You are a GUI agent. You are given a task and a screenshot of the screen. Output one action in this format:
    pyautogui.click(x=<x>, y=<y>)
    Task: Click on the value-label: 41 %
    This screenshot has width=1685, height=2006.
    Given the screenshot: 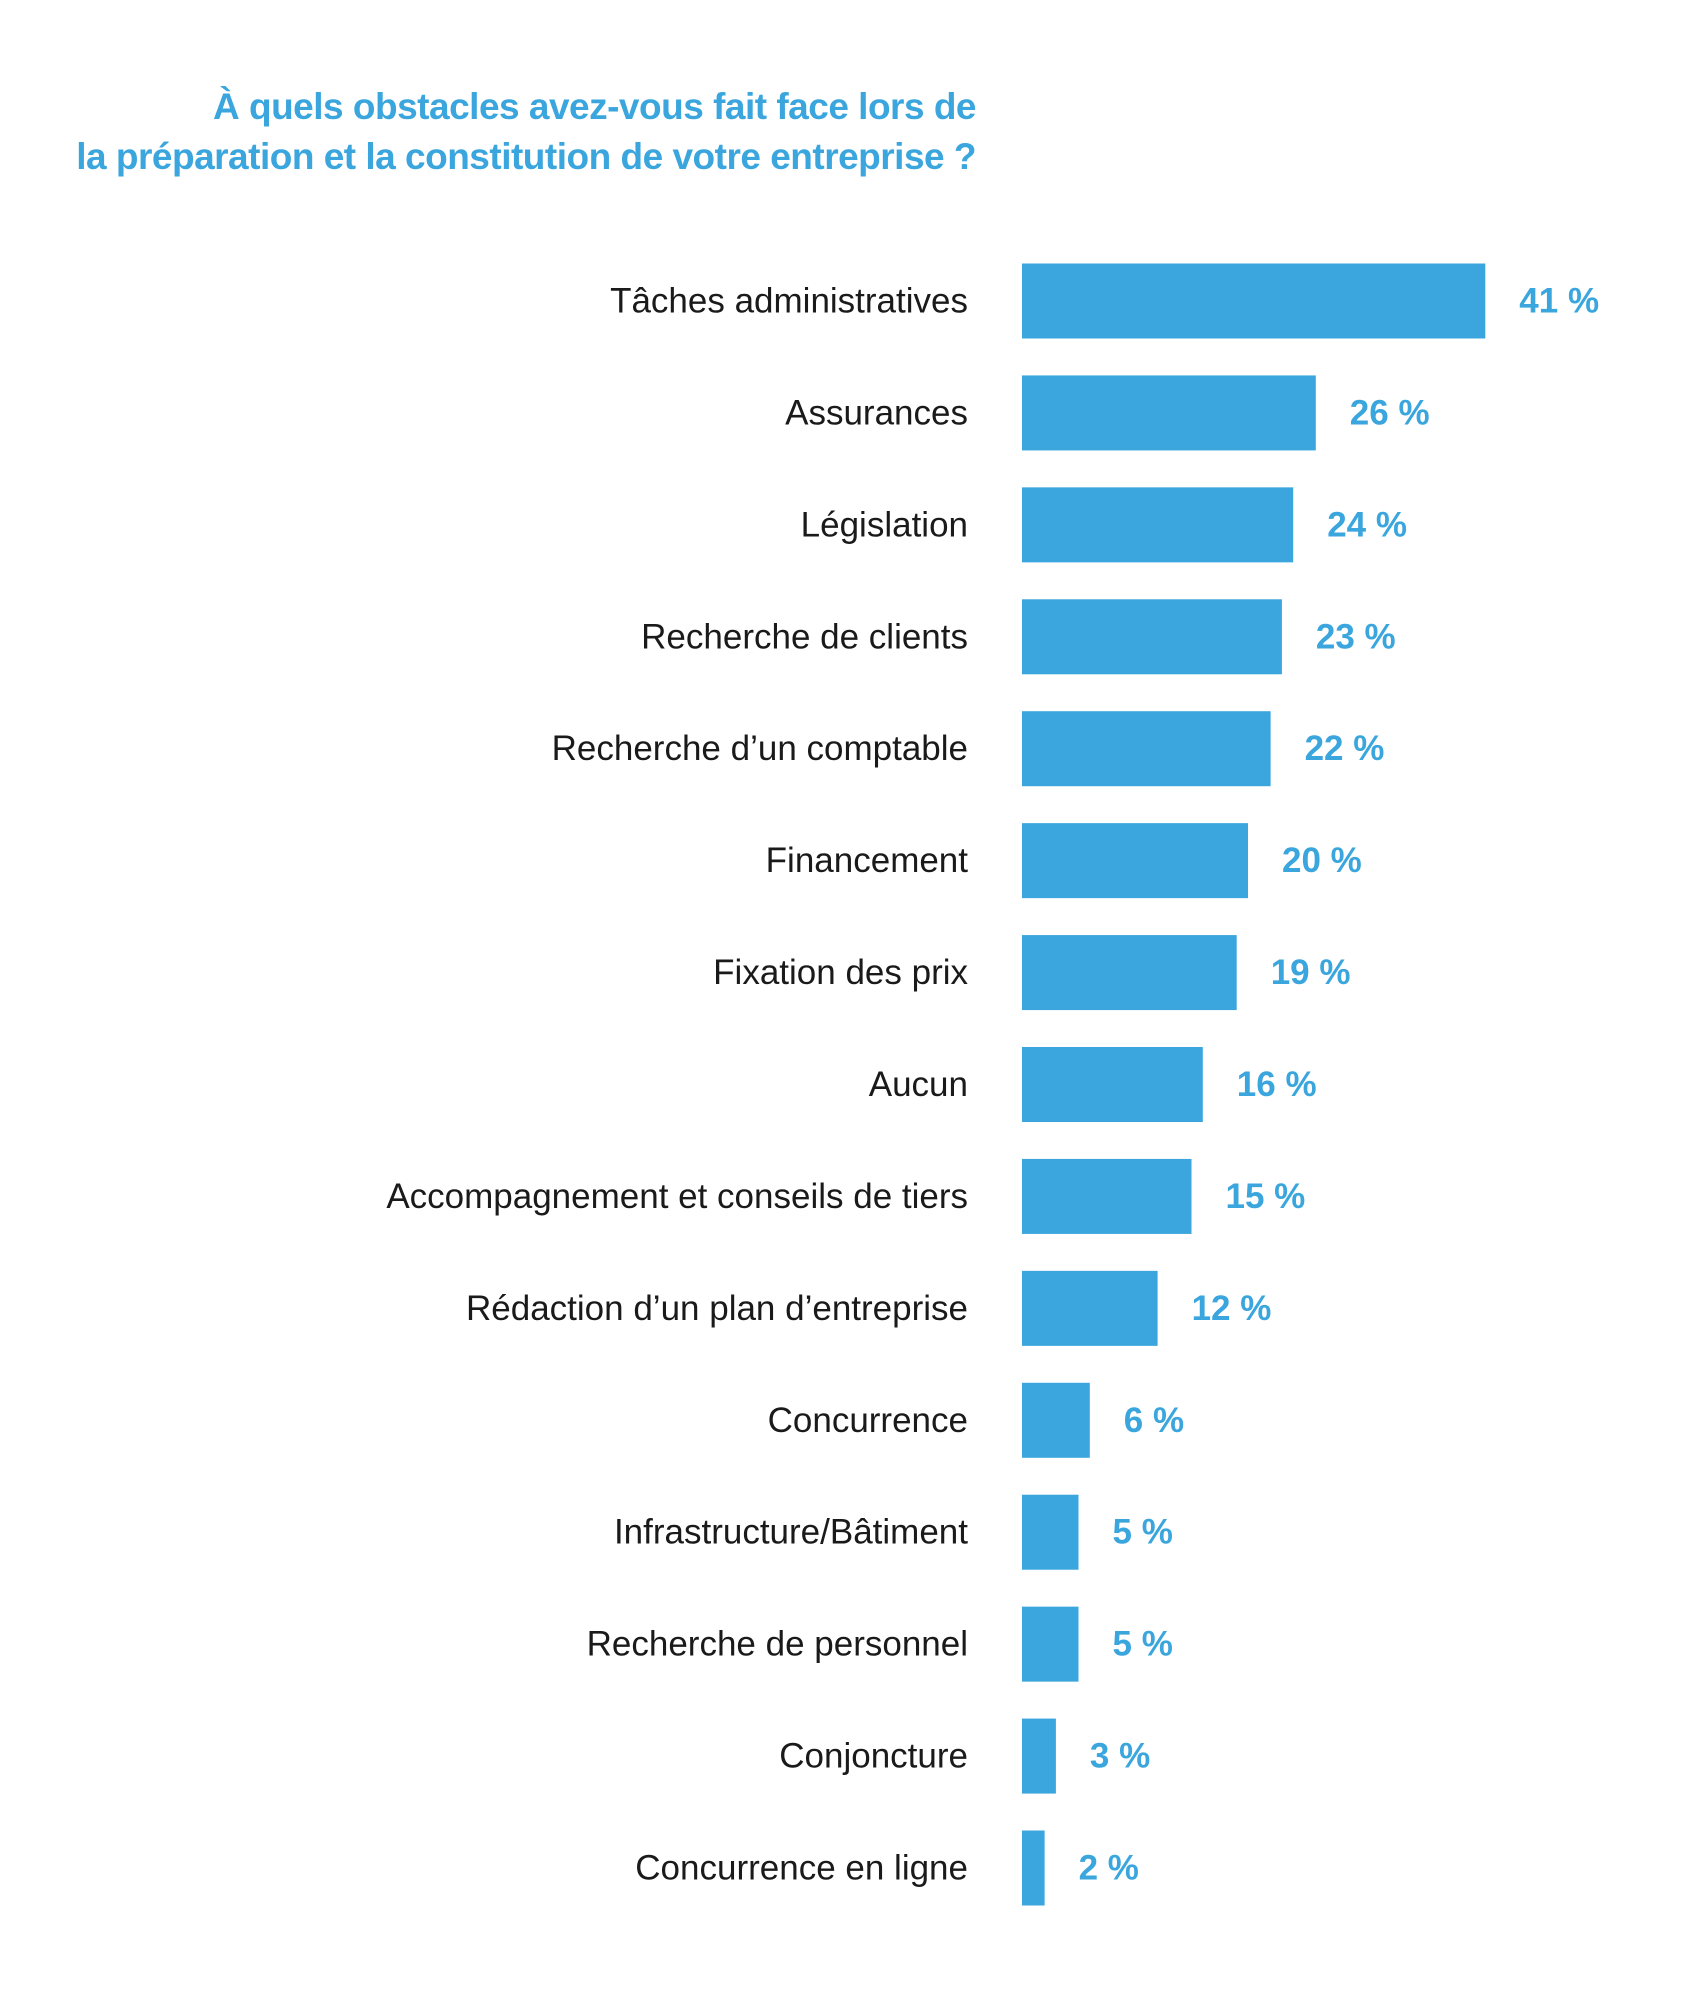 What is the action you would take?
    pyautogui.click(x=1559, y=301)
    